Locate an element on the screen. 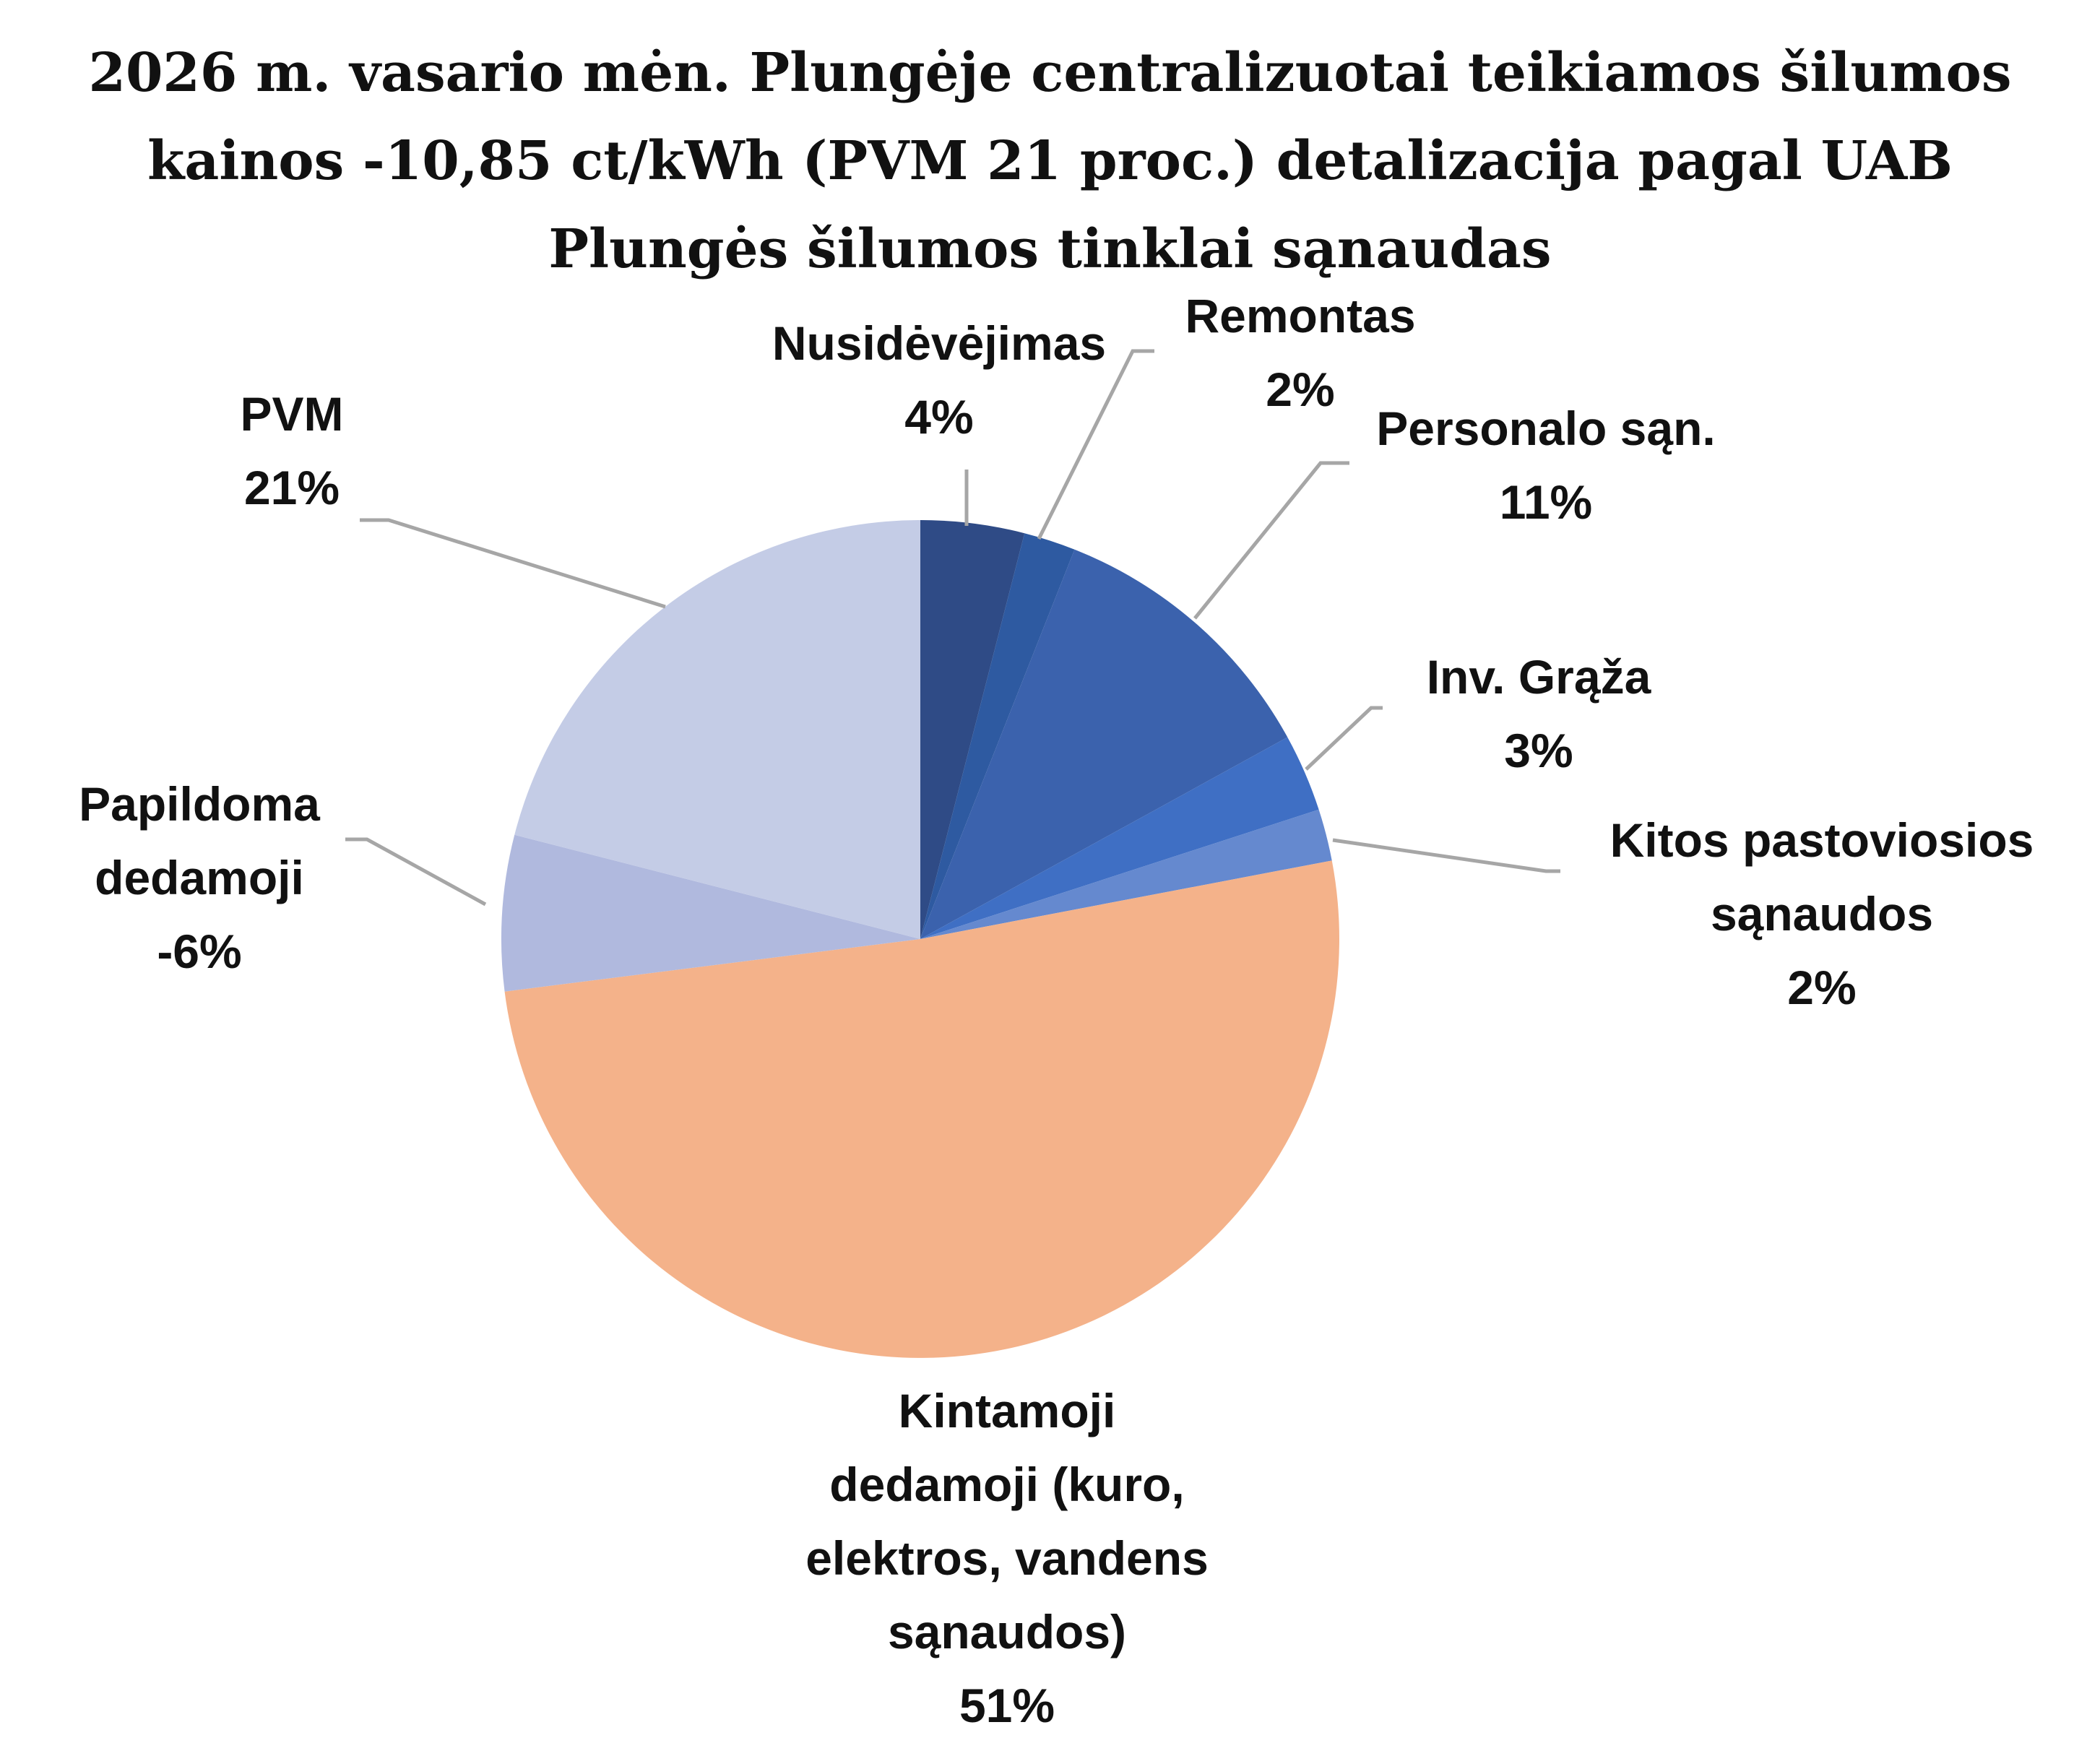 The width and height of the screenshot is (2100, 1756). data-label-3: Personalo sąn. 11% is located at coordinates (1546, 465).